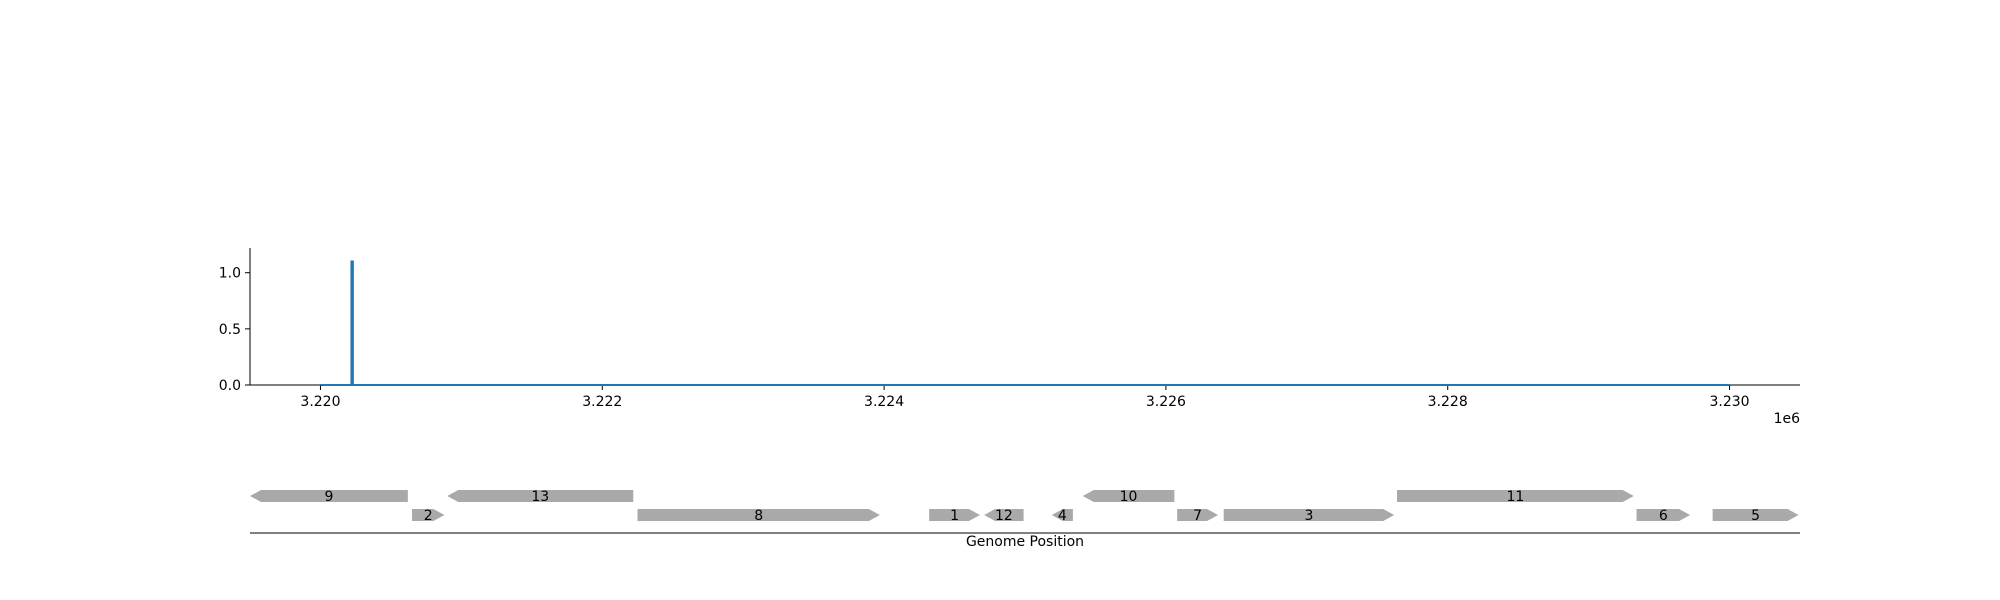 Image resolution: width=2000 pixels, height=600 pixels. I want to click on gene-label: 9, so click(328, 497).